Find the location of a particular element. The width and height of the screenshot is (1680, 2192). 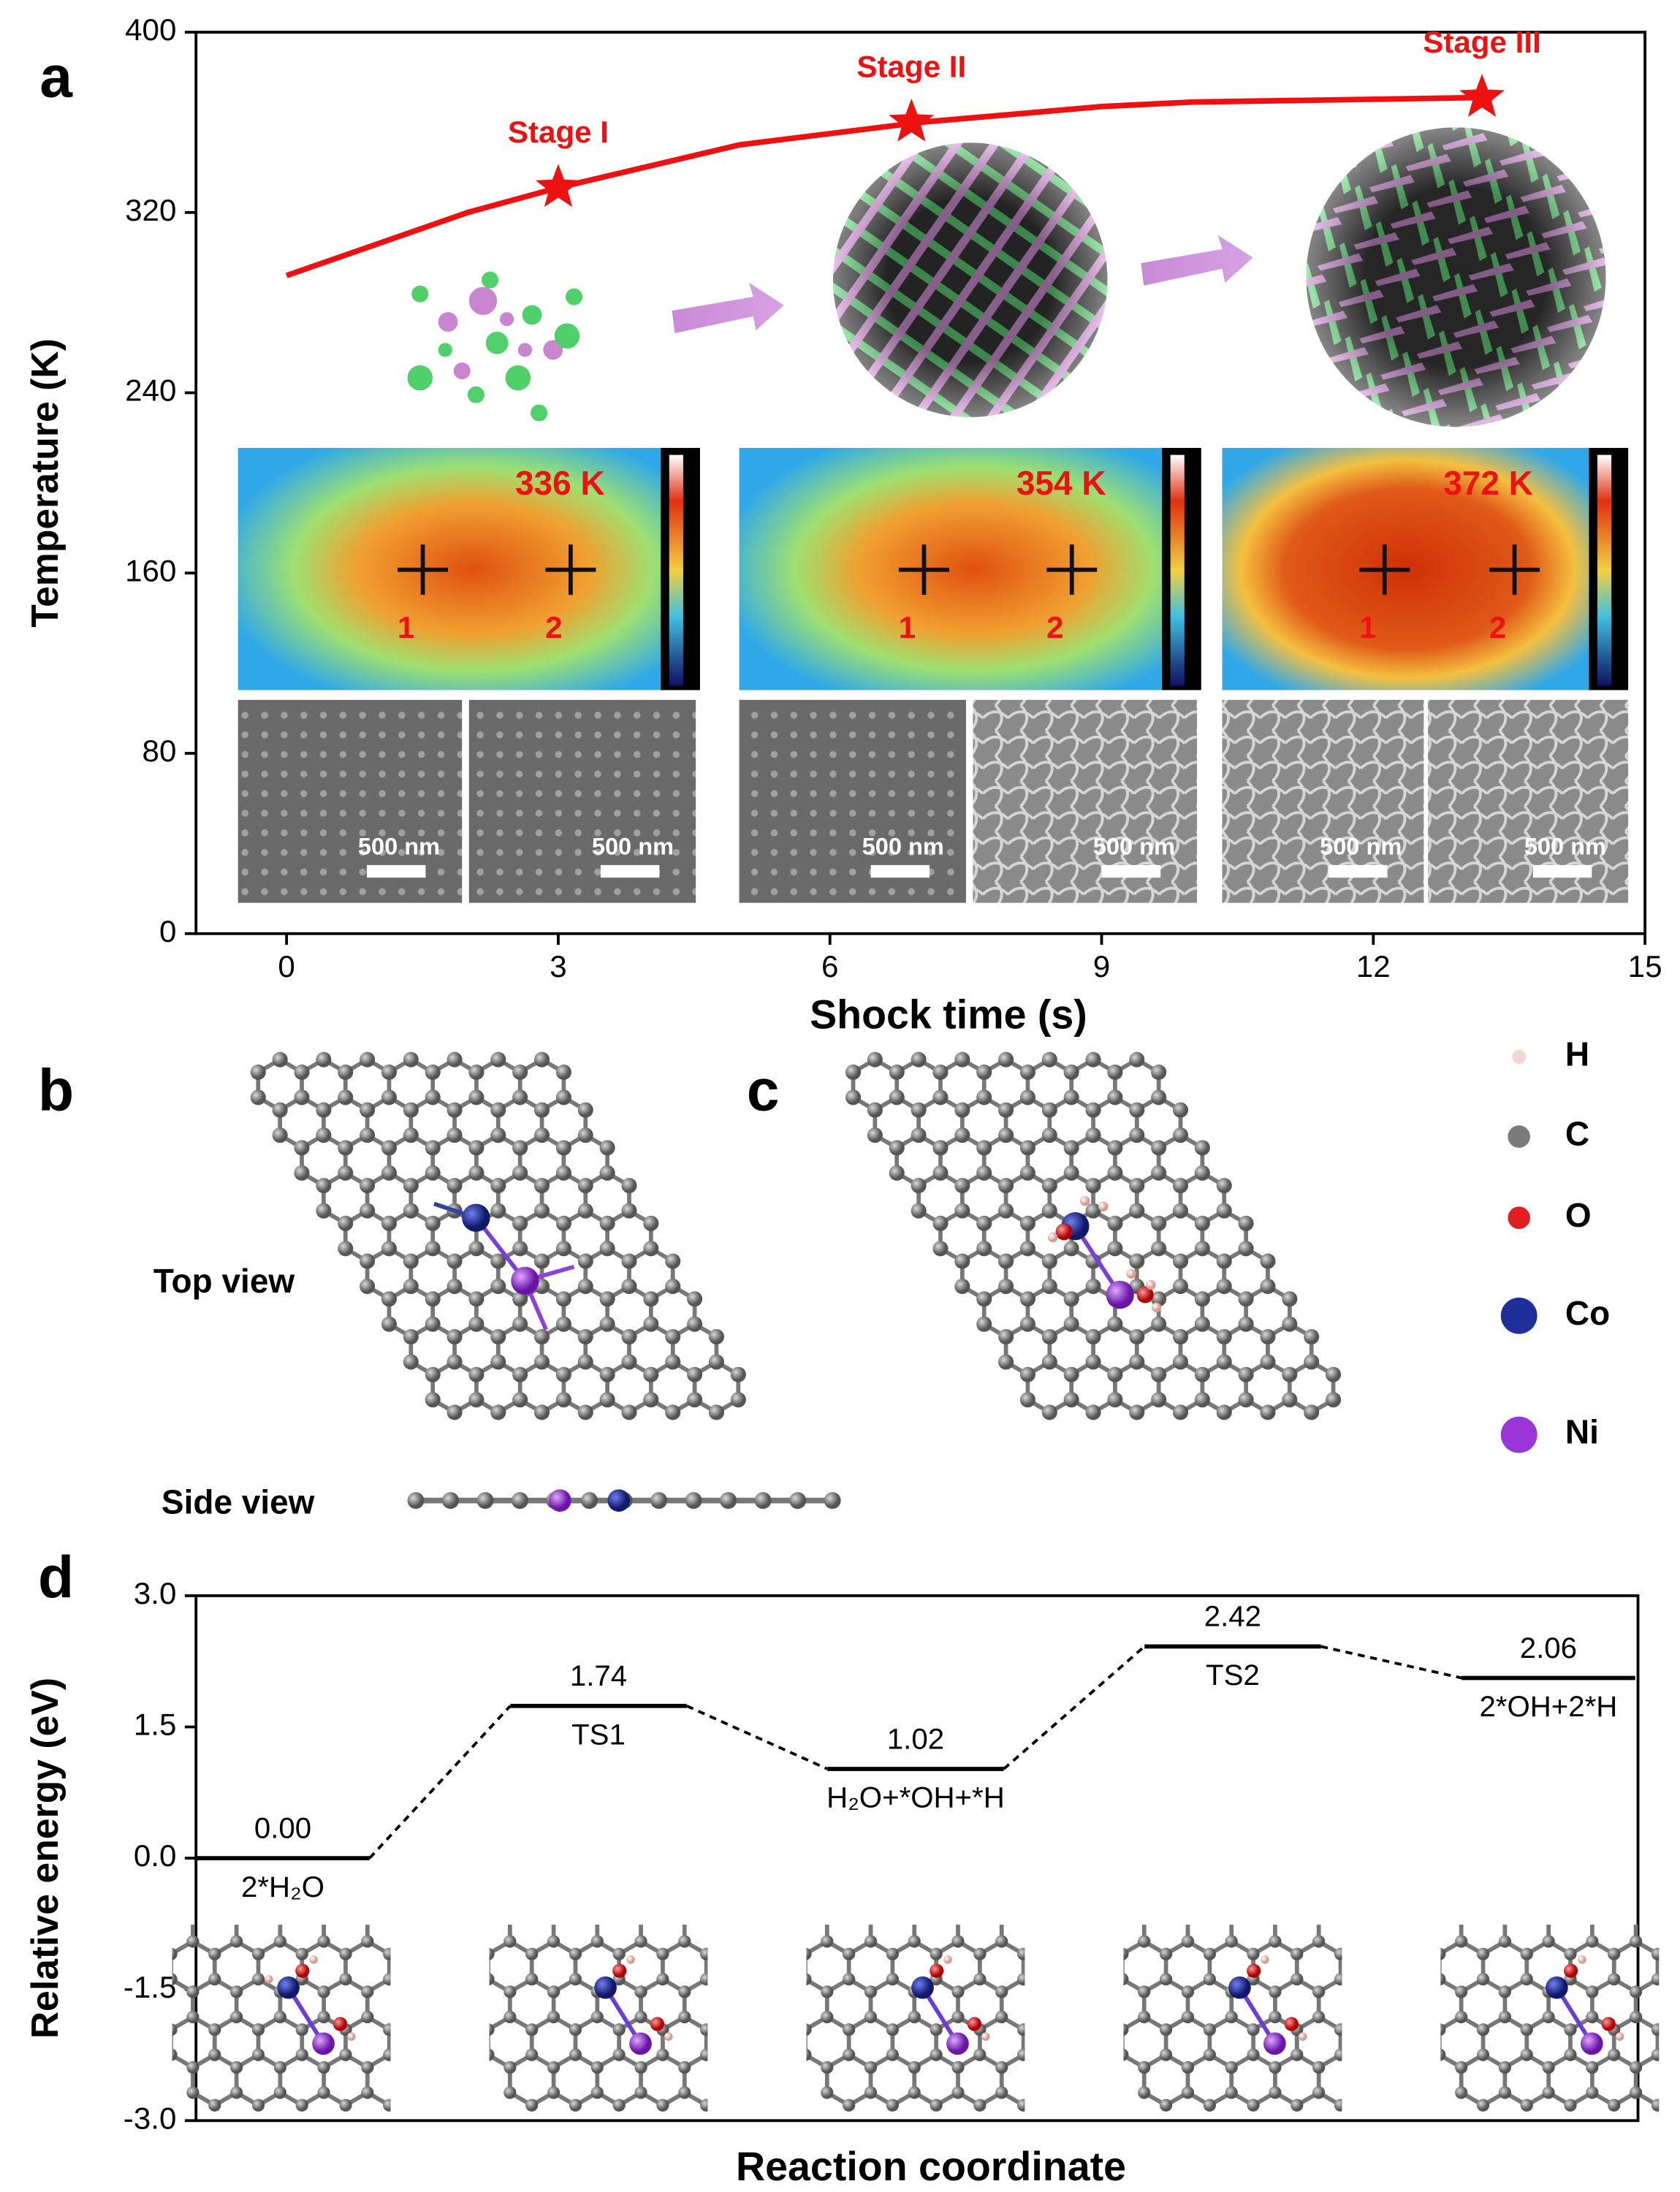

connector is located at coordinates (757, 1737).